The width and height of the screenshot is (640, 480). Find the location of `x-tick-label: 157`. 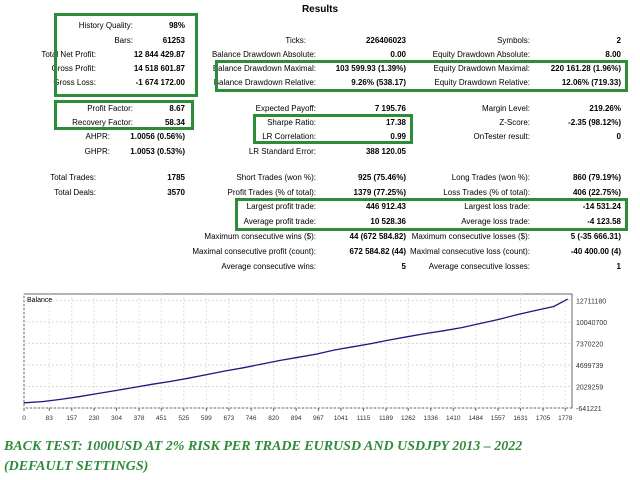

x-tick-label: 157 is located at coordinates (71, 418).